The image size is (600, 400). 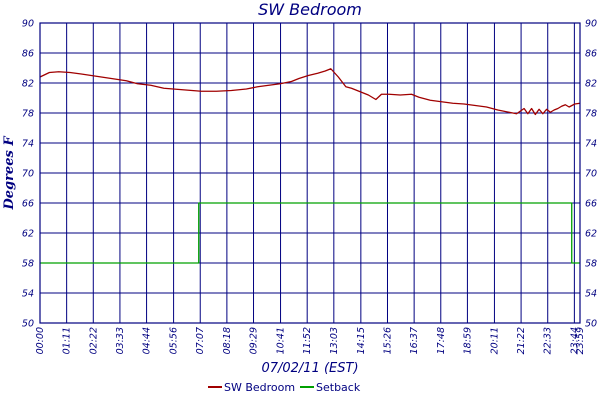 What do you see at coordinates (67, 340) in the screenshot?
I see `x-tick-label: 01:11` at bounding box center [67, 340].